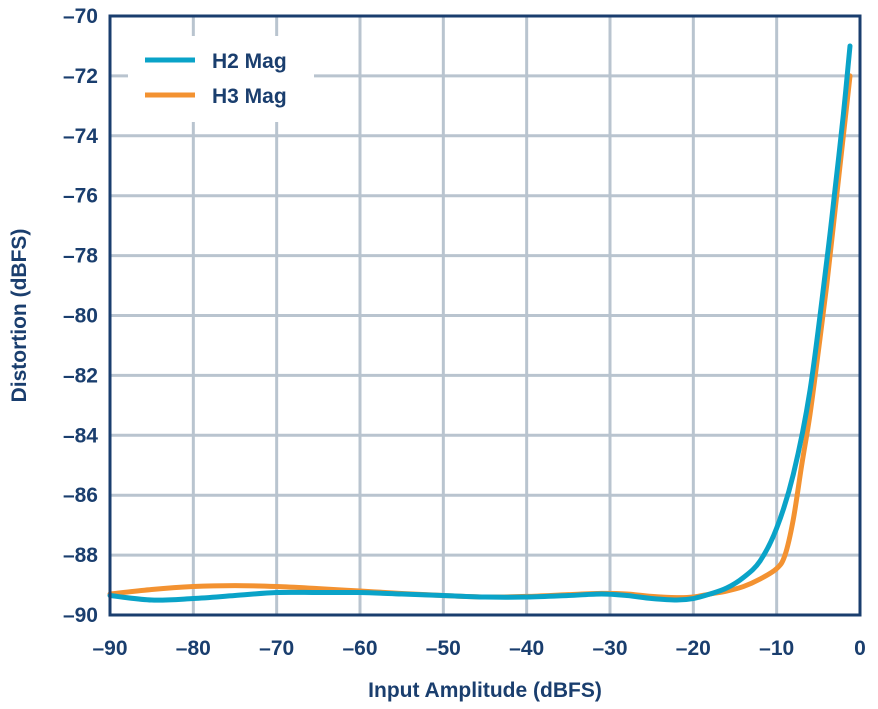 The width and height of the screenshot is (878, 709). I want to click on y-tick-label: –80, so click(80, 316).